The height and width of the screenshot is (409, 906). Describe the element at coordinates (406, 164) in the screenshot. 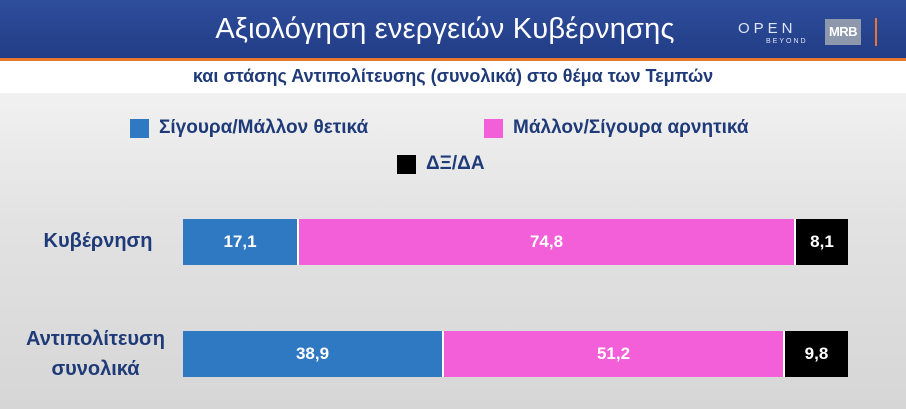

I see `legend-swatch-dk` at that location.